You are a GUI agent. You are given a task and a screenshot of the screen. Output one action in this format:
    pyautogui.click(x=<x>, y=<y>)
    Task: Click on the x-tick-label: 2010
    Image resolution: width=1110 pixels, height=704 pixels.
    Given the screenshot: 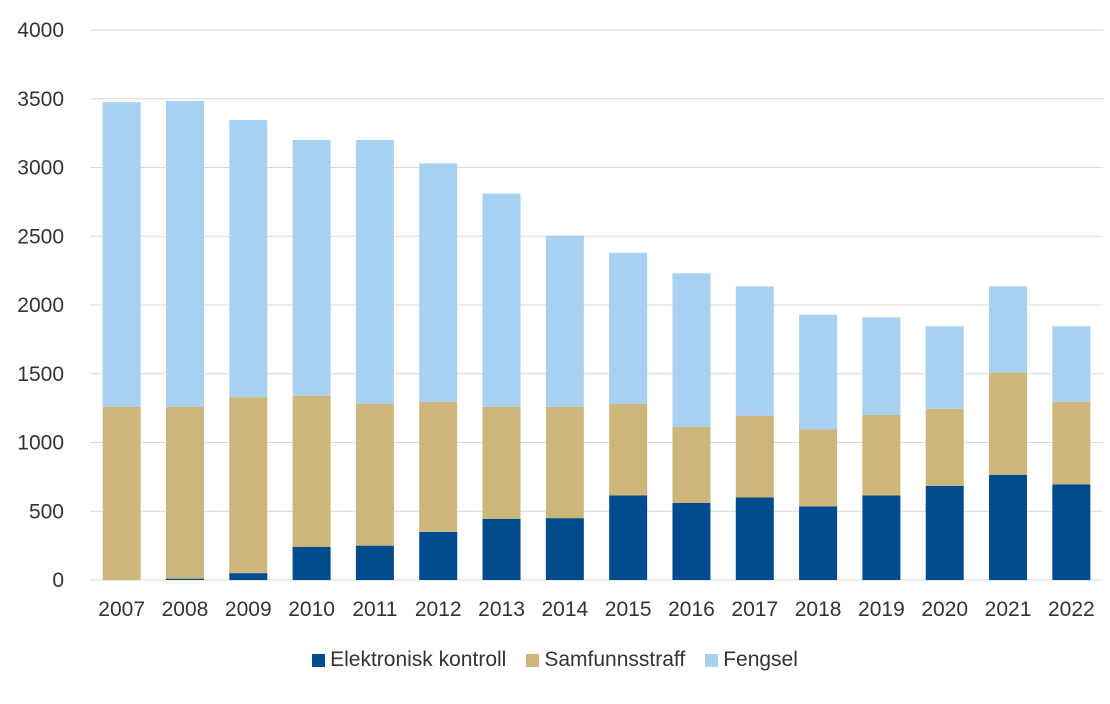 What is the action you would take?
    pyautogui.click(x=311, y=609)
    